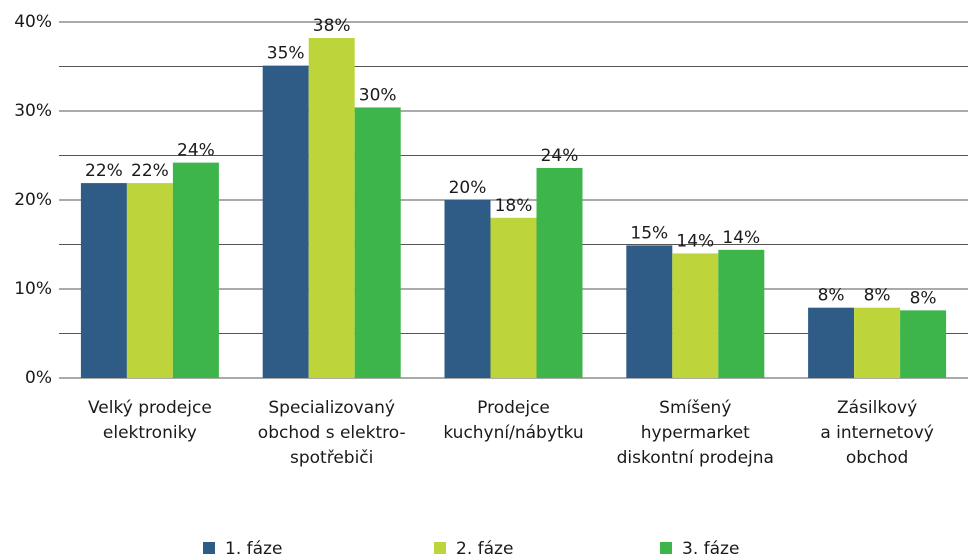 This screenshot has width=974, height=560. I want to click on value-label: 18%, so click(514, 206).